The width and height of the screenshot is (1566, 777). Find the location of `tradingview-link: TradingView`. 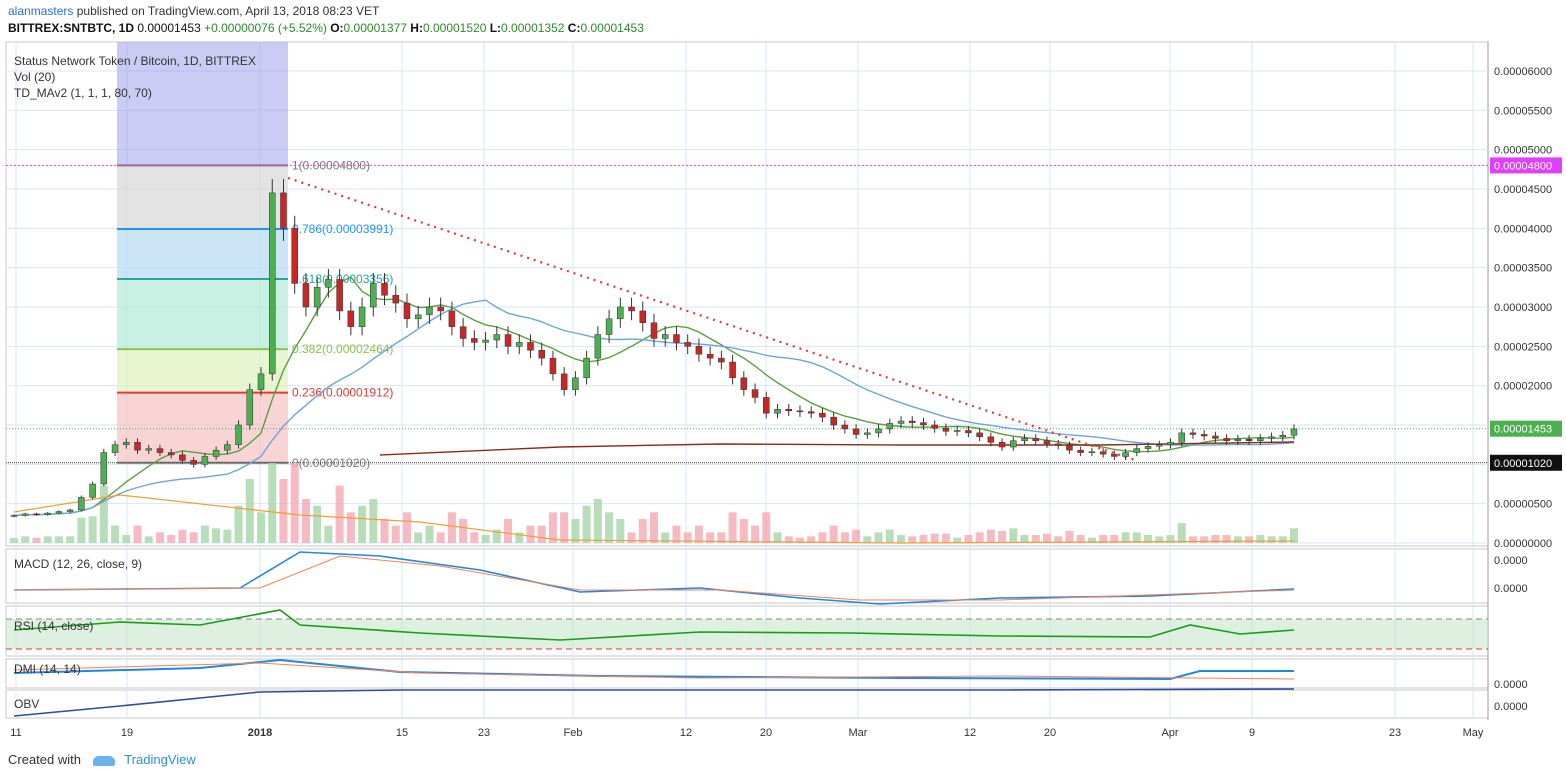

tradingview-link: TradingView is located at coordinates (160, 759).